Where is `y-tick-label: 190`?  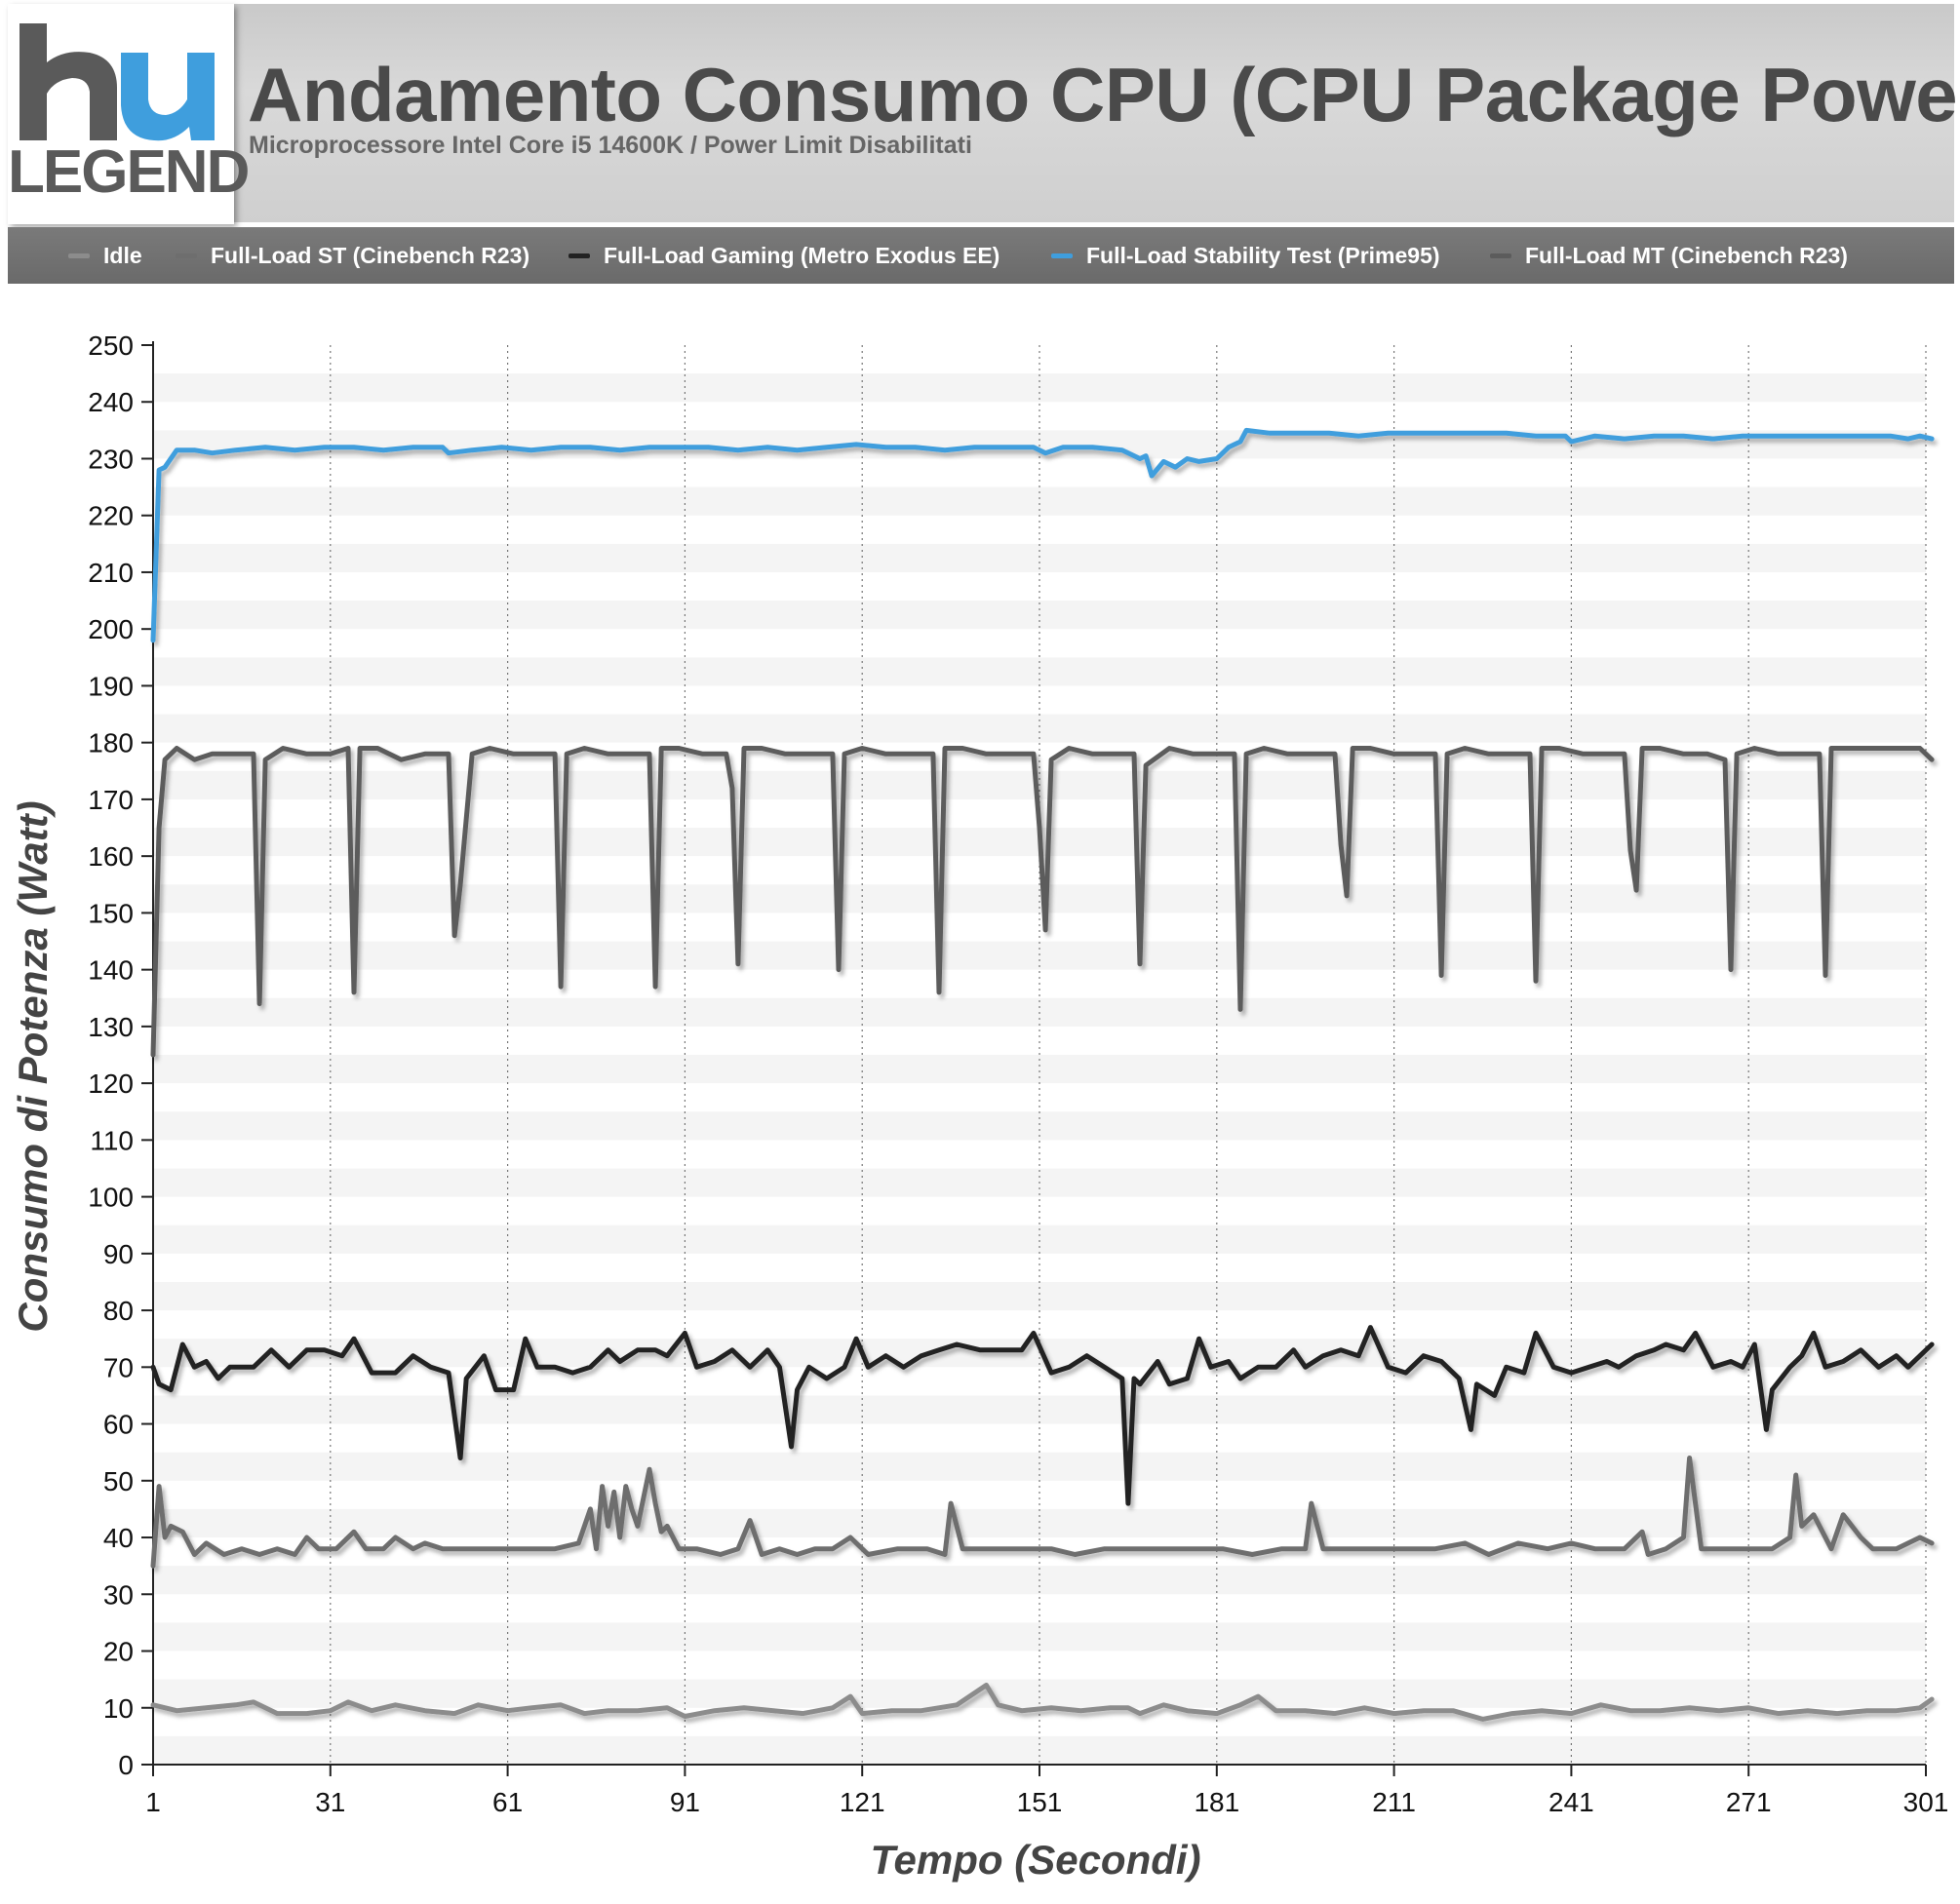 y-tick-label: 190 is located at coordinates (111, 686).